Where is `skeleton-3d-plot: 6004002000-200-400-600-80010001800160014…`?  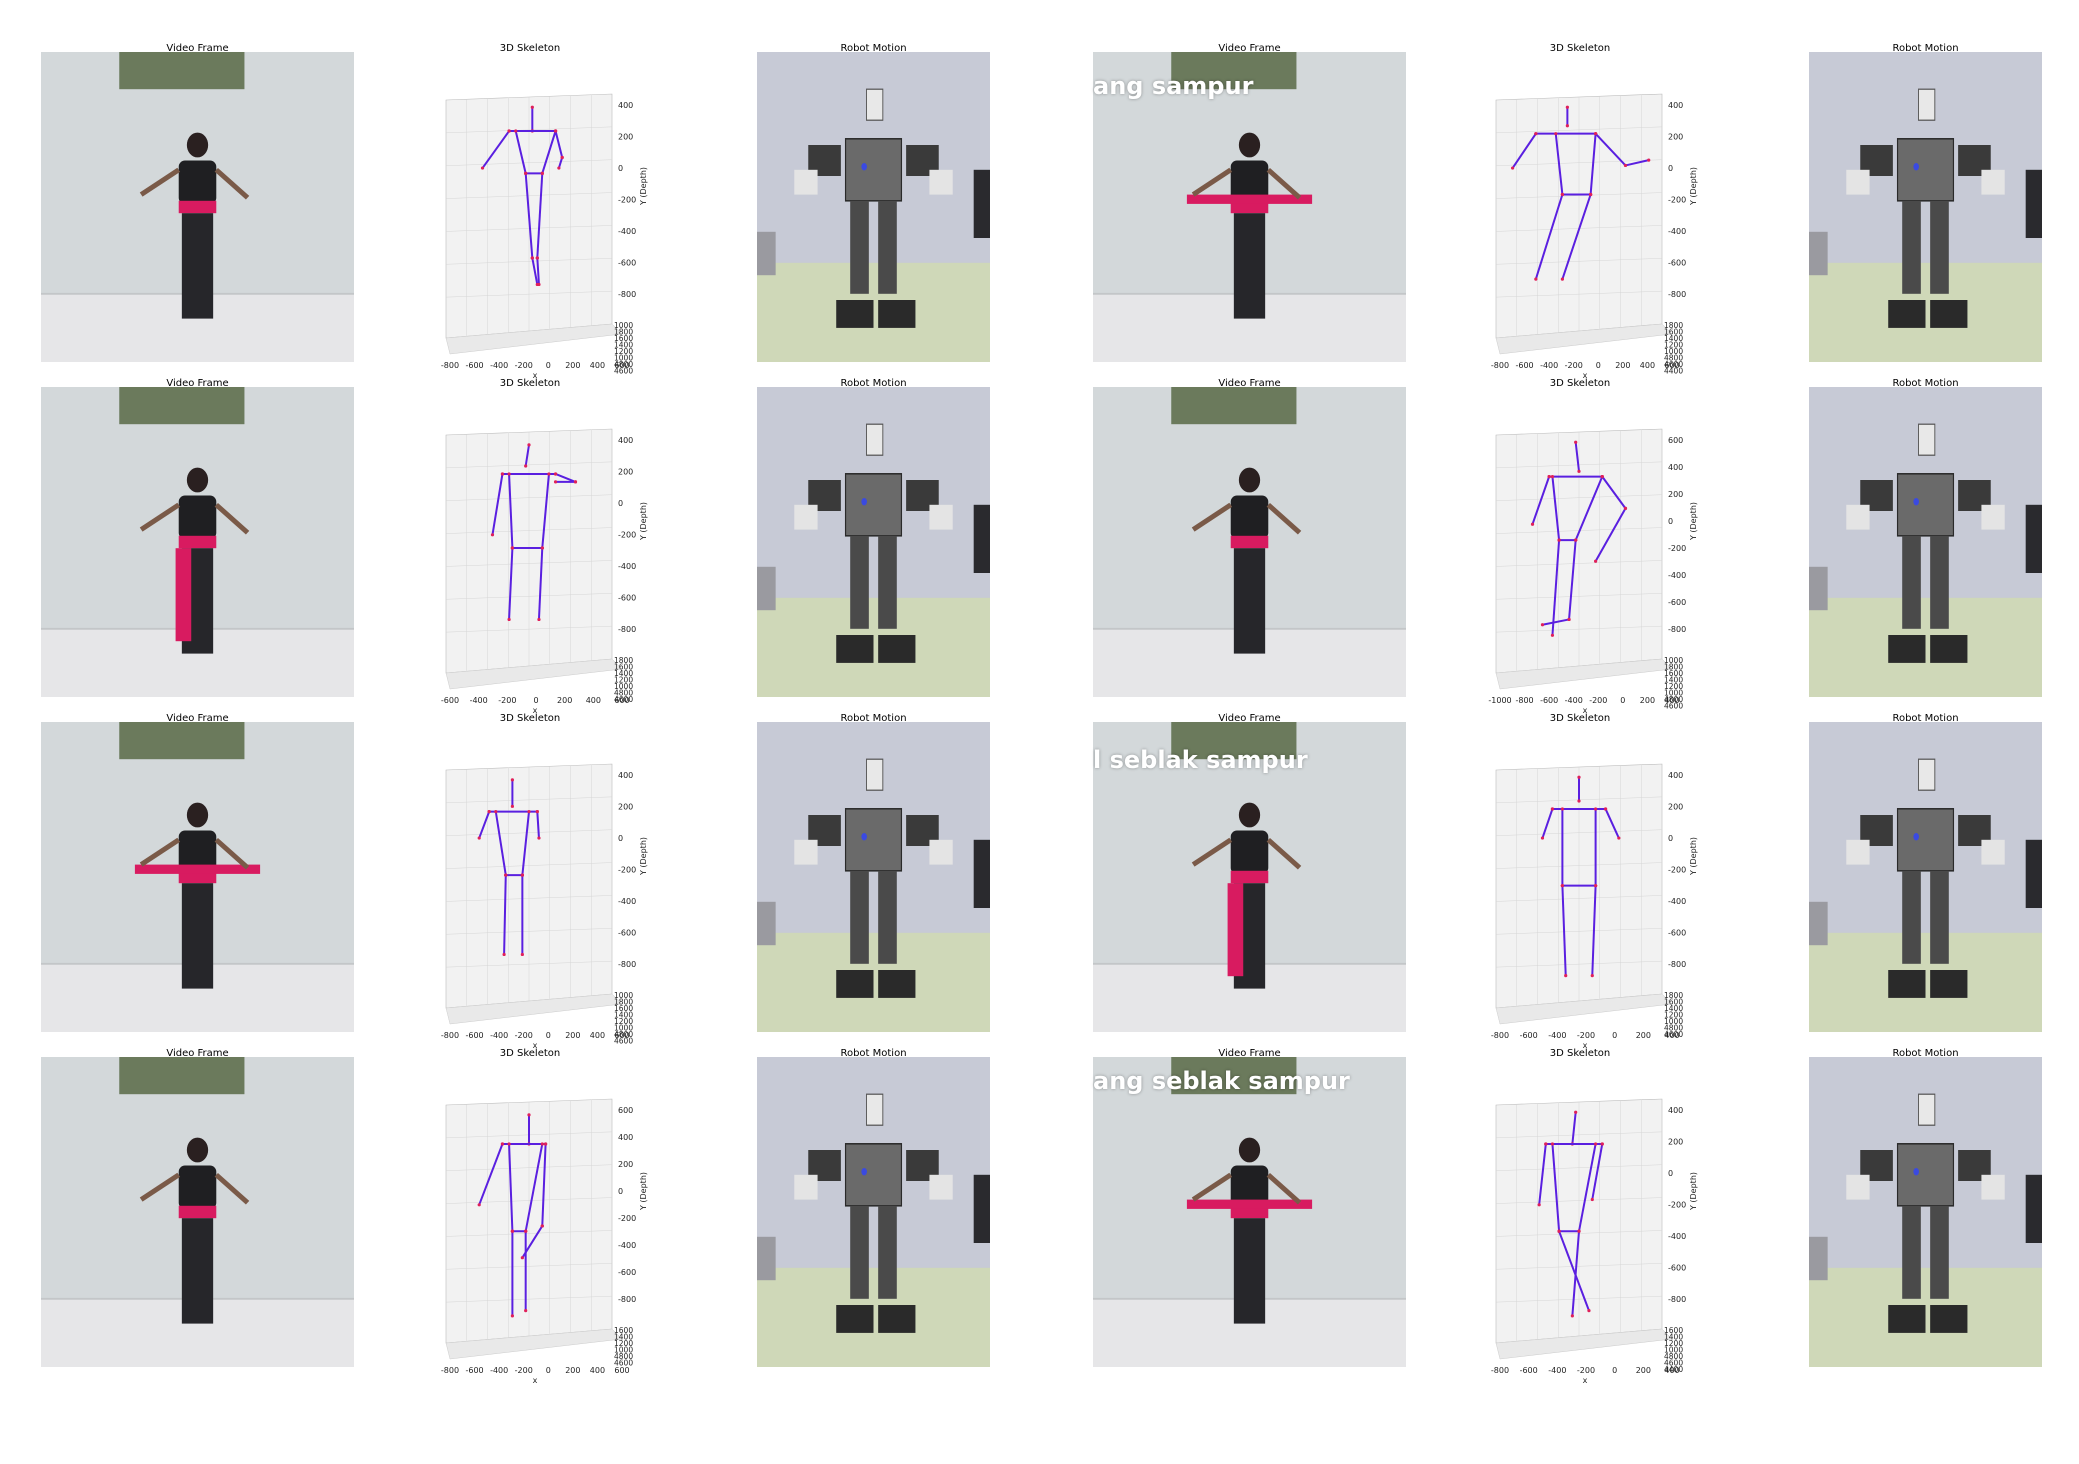
skeleton-3d-plot: 6004002000-200-400-600-80010001800160014… is located at coordinates (1593, 570).